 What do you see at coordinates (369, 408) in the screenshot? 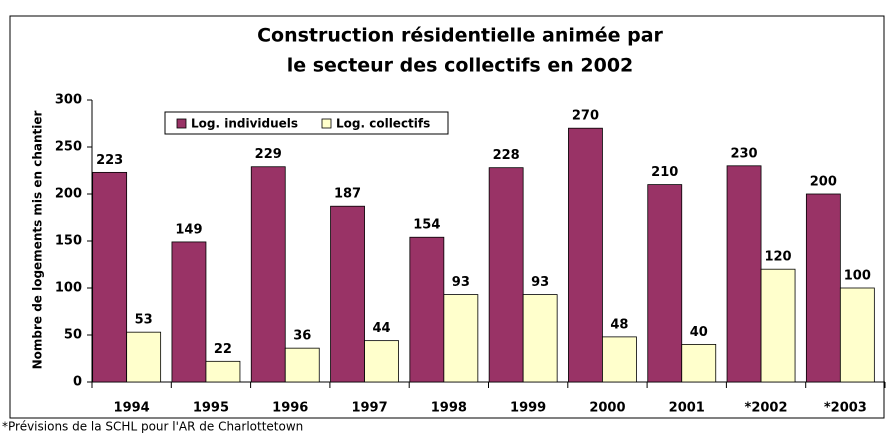
I see `x-tick-label: 1997` at bounding box center [369, 408].